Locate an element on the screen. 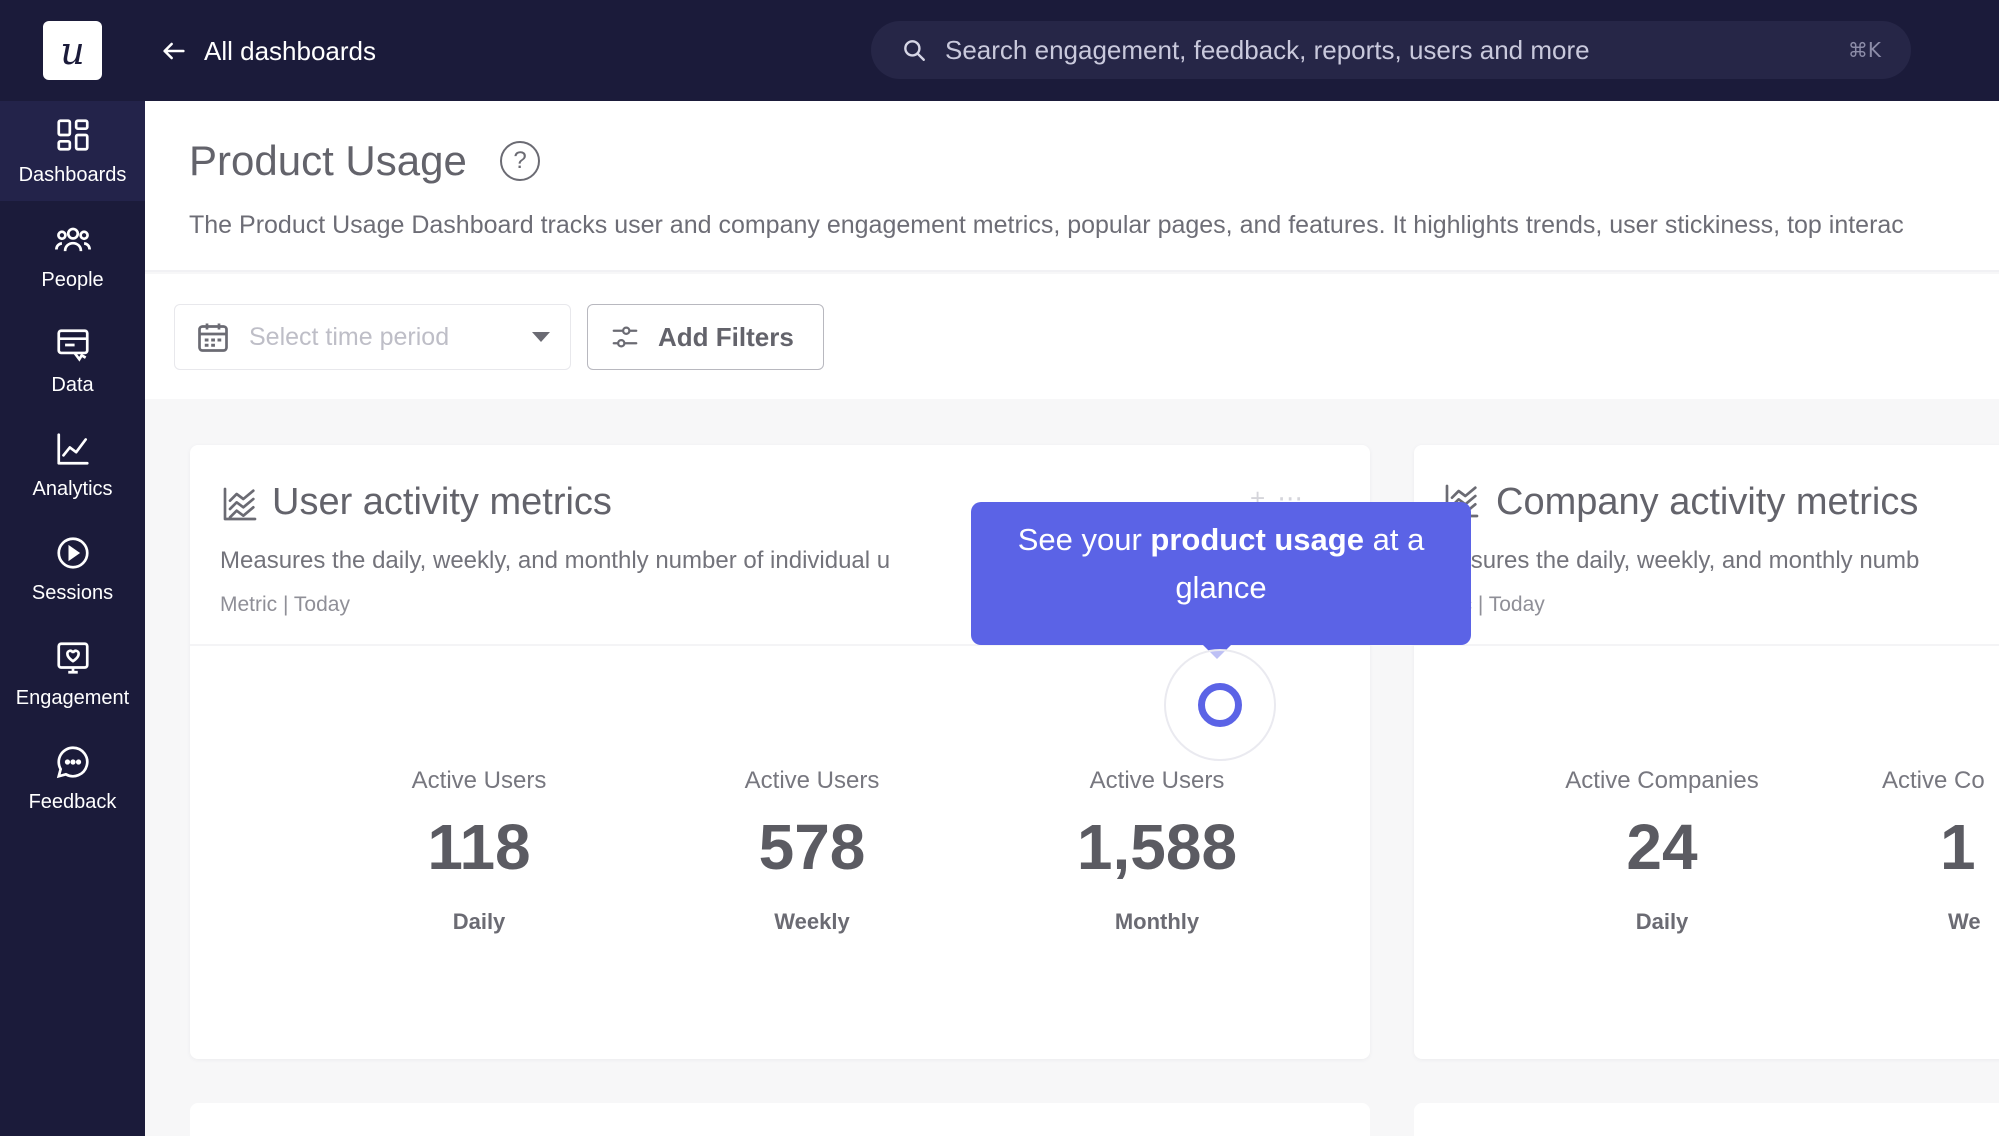 This screenshot has height=1136, width=1999. arrow-left-icon is located at coordinates (174, 51).